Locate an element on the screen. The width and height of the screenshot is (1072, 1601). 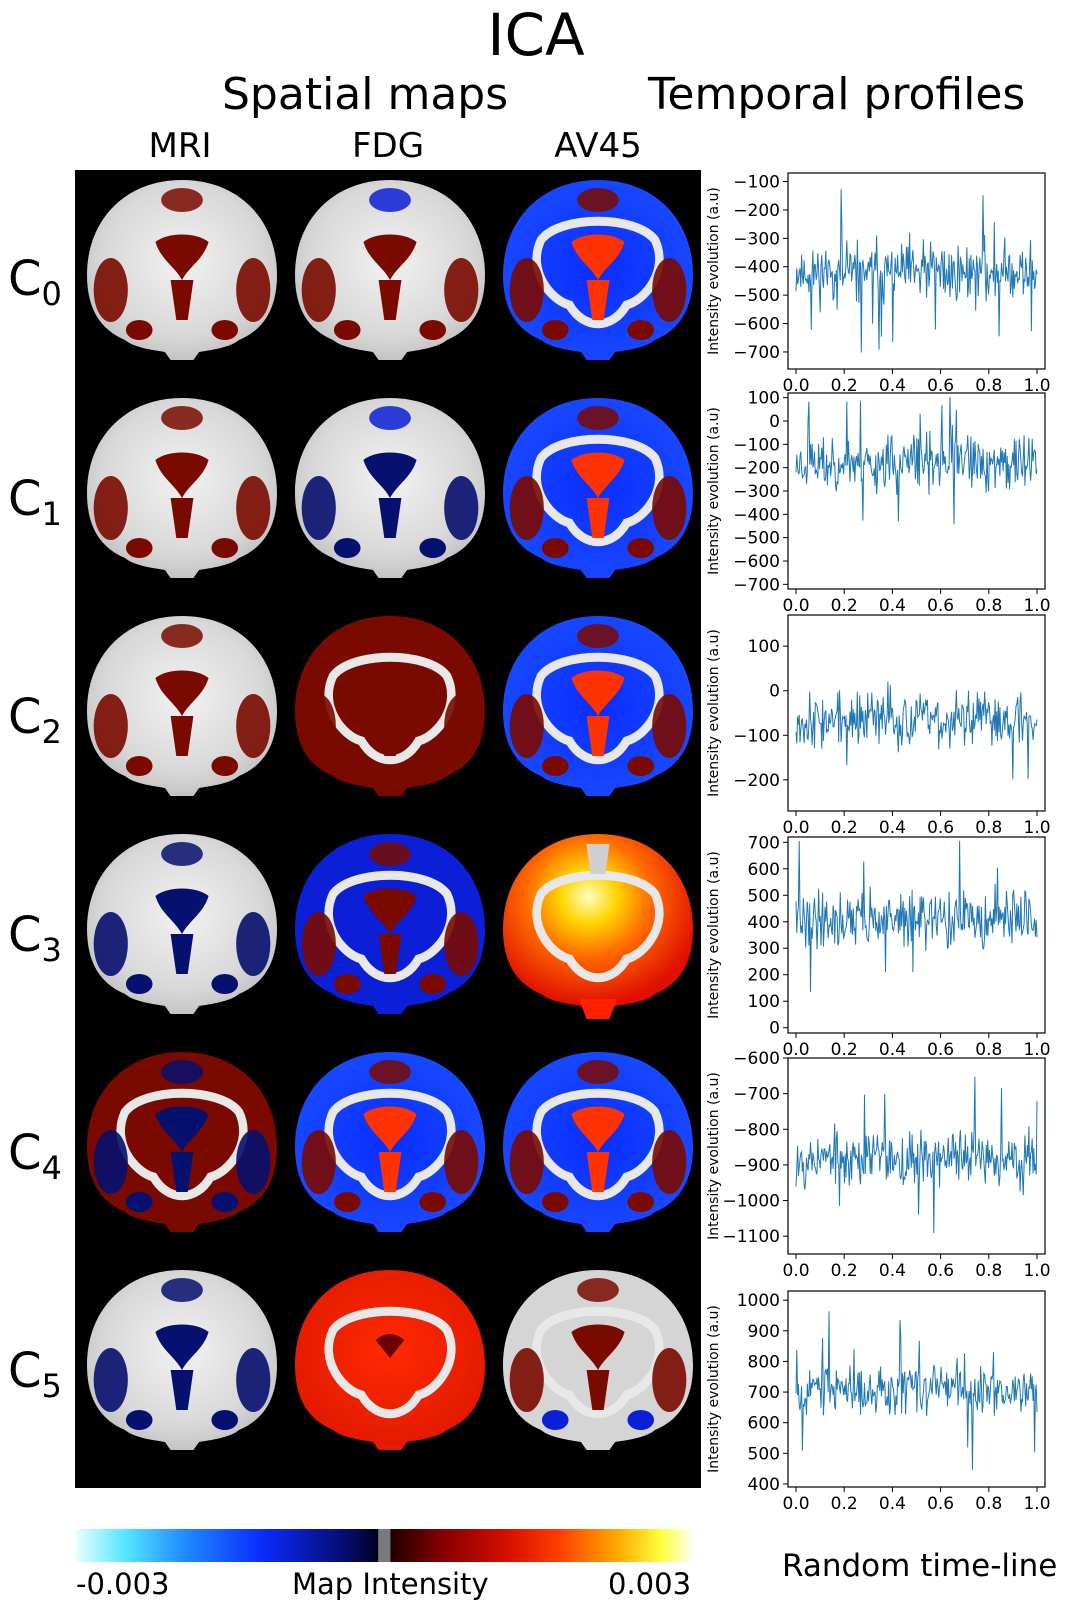
xtick-label-c3: 0.6 is located at coordinates (940, 1050).